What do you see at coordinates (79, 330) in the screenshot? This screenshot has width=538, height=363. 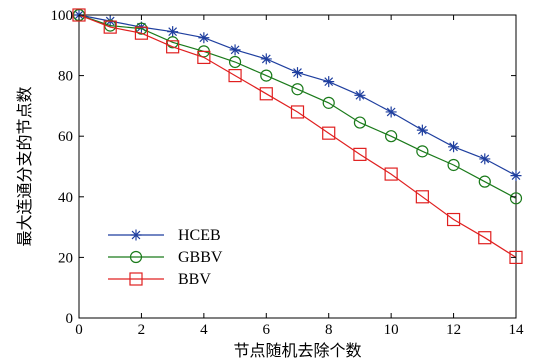 I see `x-tick-label: 0` at bounding box center [79, 330].